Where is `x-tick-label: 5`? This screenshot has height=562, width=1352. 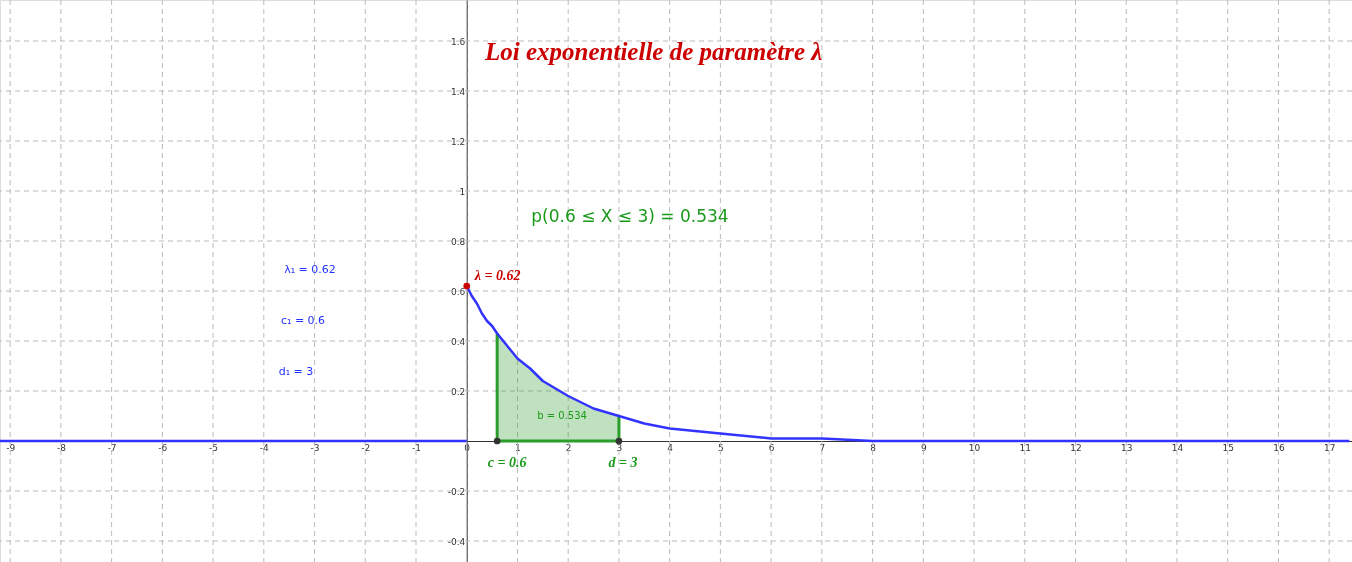 x-tick-label: 5 is located at coordinates (721, 447).